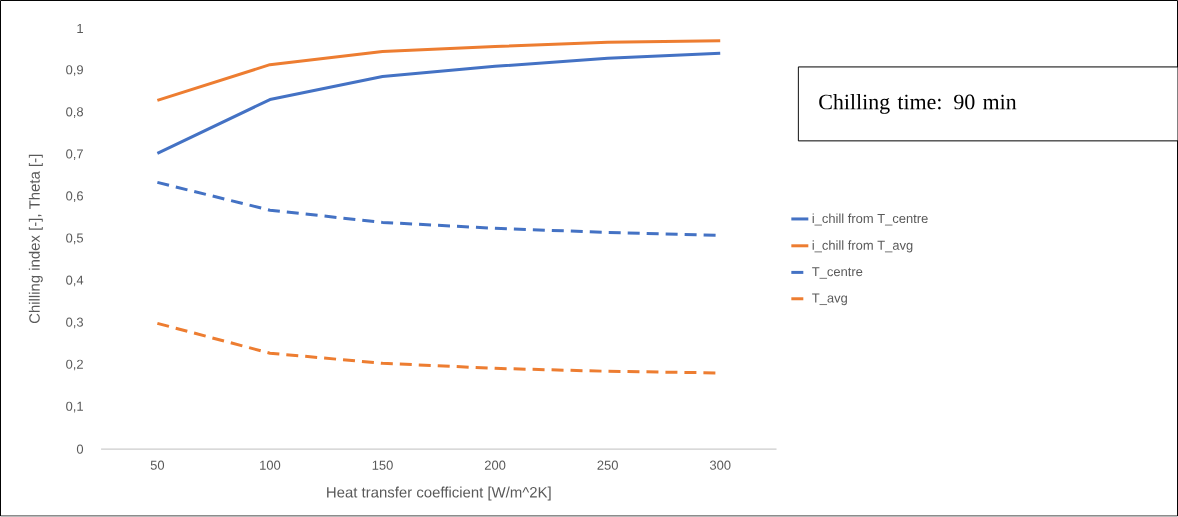 The width and height of the screenshot is (1178, 517). Describe the element at coordinates (720, 465) in the screenshot. I see `x-tick-label: 300` at that location.